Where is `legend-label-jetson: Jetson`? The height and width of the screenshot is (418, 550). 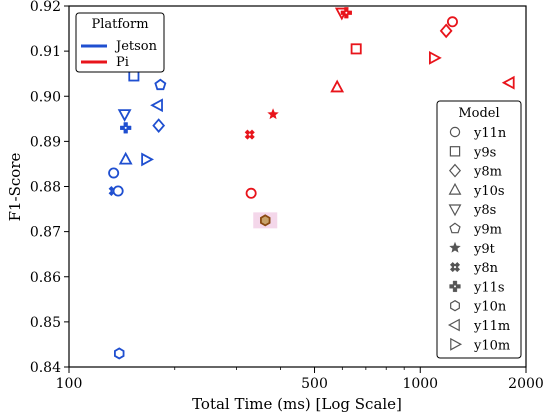
legend-label-jetson: Jetson is located at coordinates (136, 46).